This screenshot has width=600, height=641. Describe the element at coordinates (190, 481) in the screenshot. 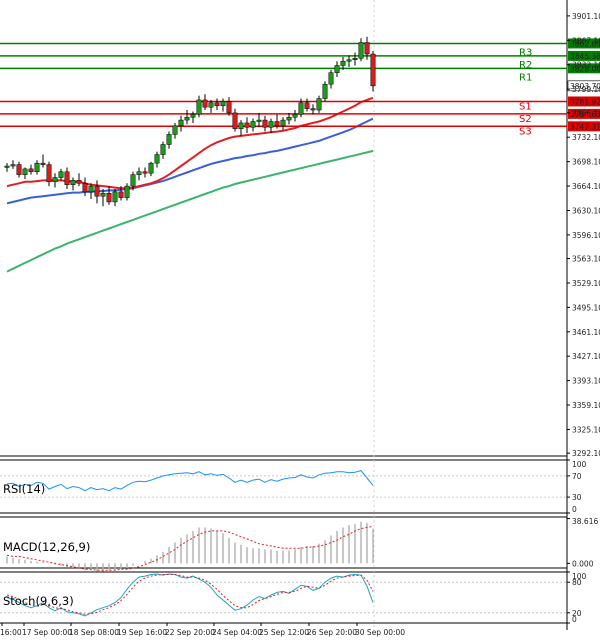

I see `rsi-line` at that location.